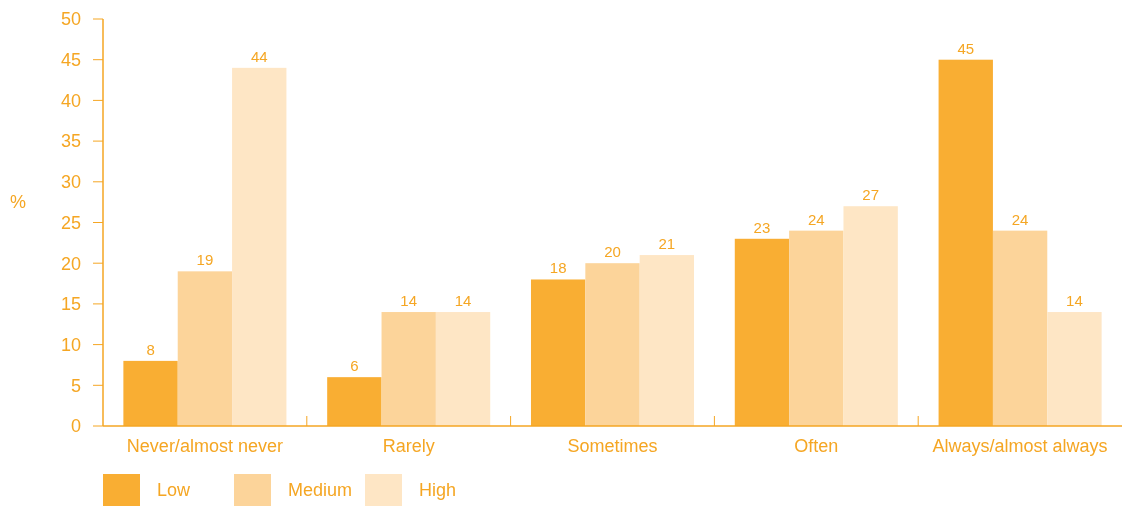 The height and width of the screenshot is (507, 1125). Describe the element at coordinates (612, 446) in the screenshot. I see `x-tick-label: Sometimes` at that location.